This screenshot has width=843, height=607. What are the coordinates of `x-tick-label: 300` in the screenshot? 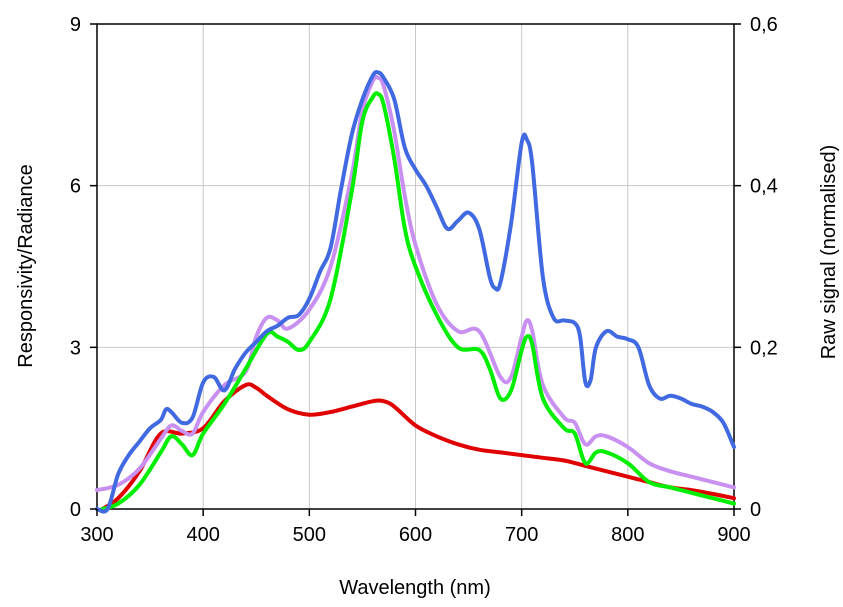 It's located at (96, 535).